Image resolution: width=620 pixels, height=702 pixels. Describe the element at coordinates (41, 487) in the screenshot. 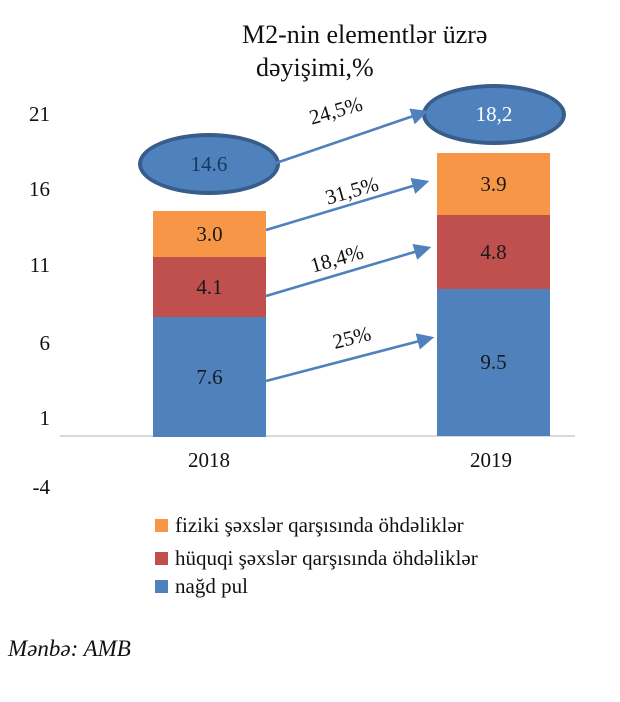

I see `y-tick-neg4: -4` at that location.